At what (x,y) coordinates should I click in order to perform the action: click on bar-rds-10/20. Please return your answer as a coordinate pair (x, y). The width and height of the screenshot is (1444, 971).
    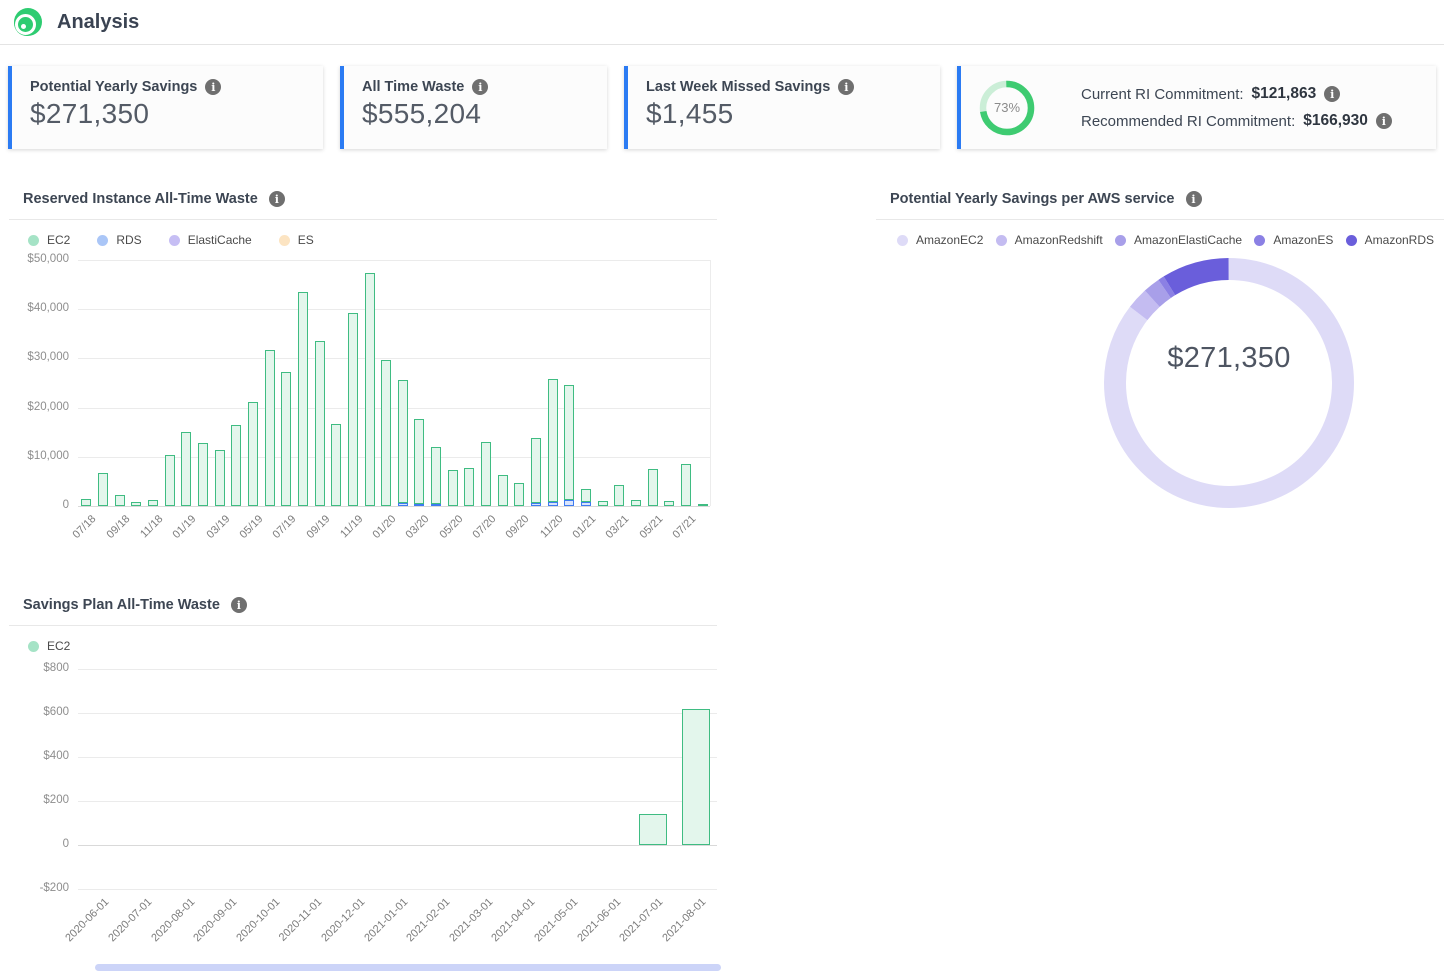
    Looking at the image, I should click on (536, 504).